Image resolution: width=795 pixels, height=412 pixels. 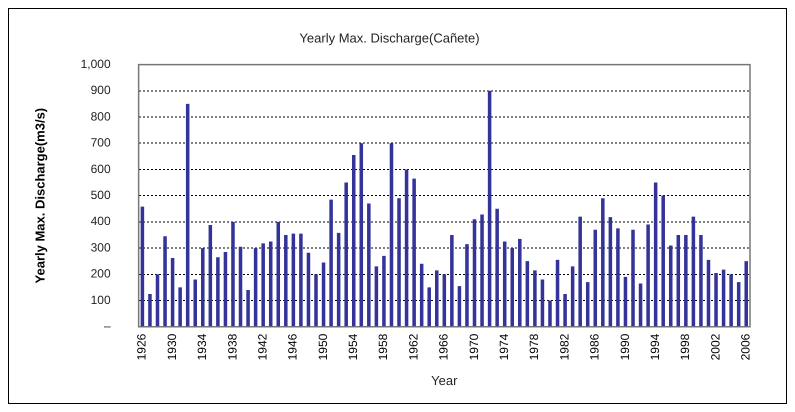 What do you see at coordinates (202, 346) in the screenshot?
I see `x-tick-label: 1934` at bounding box center [202, 346].